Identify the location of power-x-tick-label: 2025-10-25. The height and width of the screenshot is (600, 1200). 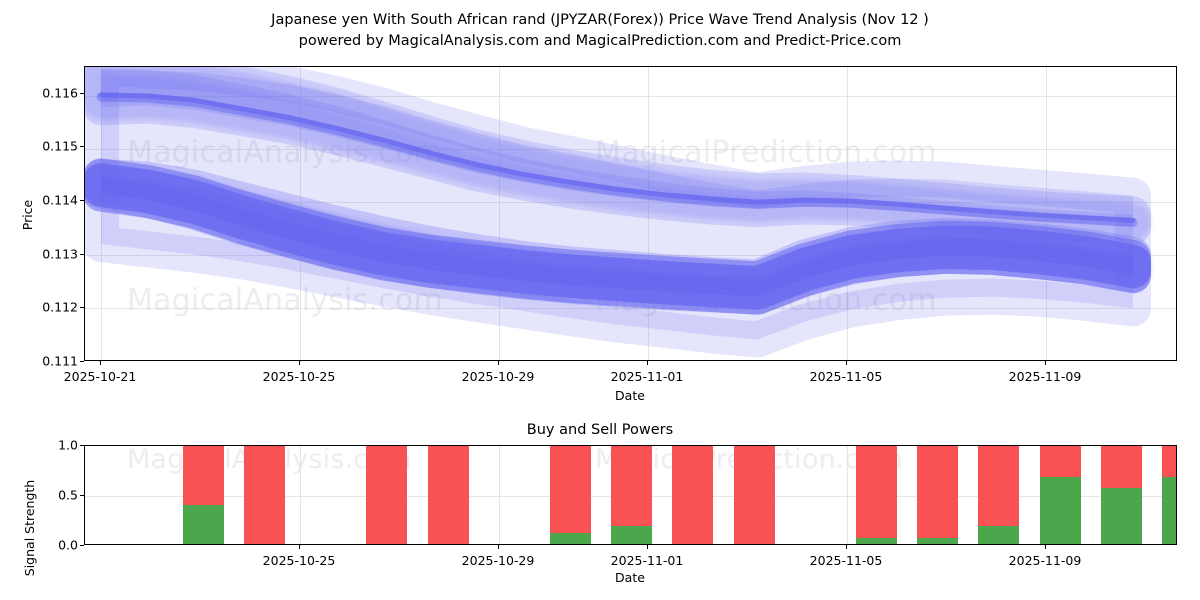
(299, 560).